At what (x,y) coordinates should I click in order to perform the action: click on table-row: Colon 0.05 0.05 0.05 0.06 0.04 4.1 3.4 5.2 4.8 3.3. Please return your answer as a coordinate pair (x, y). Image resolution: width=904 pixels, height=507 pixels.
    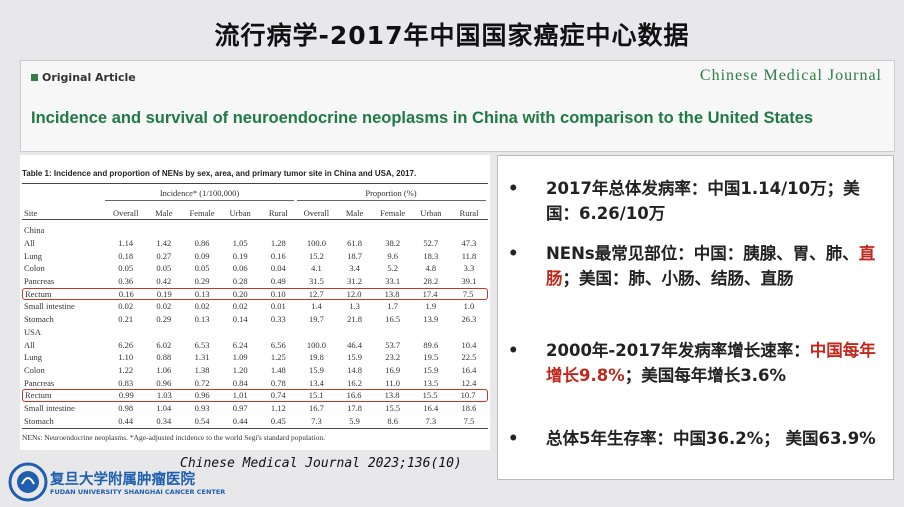
    Looking at the image, I should click on (255, 268).